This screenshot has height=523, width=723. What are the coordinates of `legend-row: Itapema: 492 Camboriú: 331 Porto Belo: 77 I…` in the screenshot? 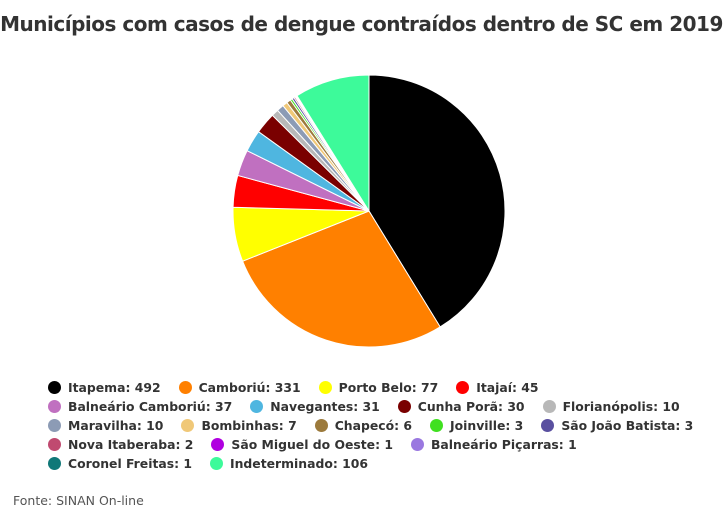 It's located at (383, 387).